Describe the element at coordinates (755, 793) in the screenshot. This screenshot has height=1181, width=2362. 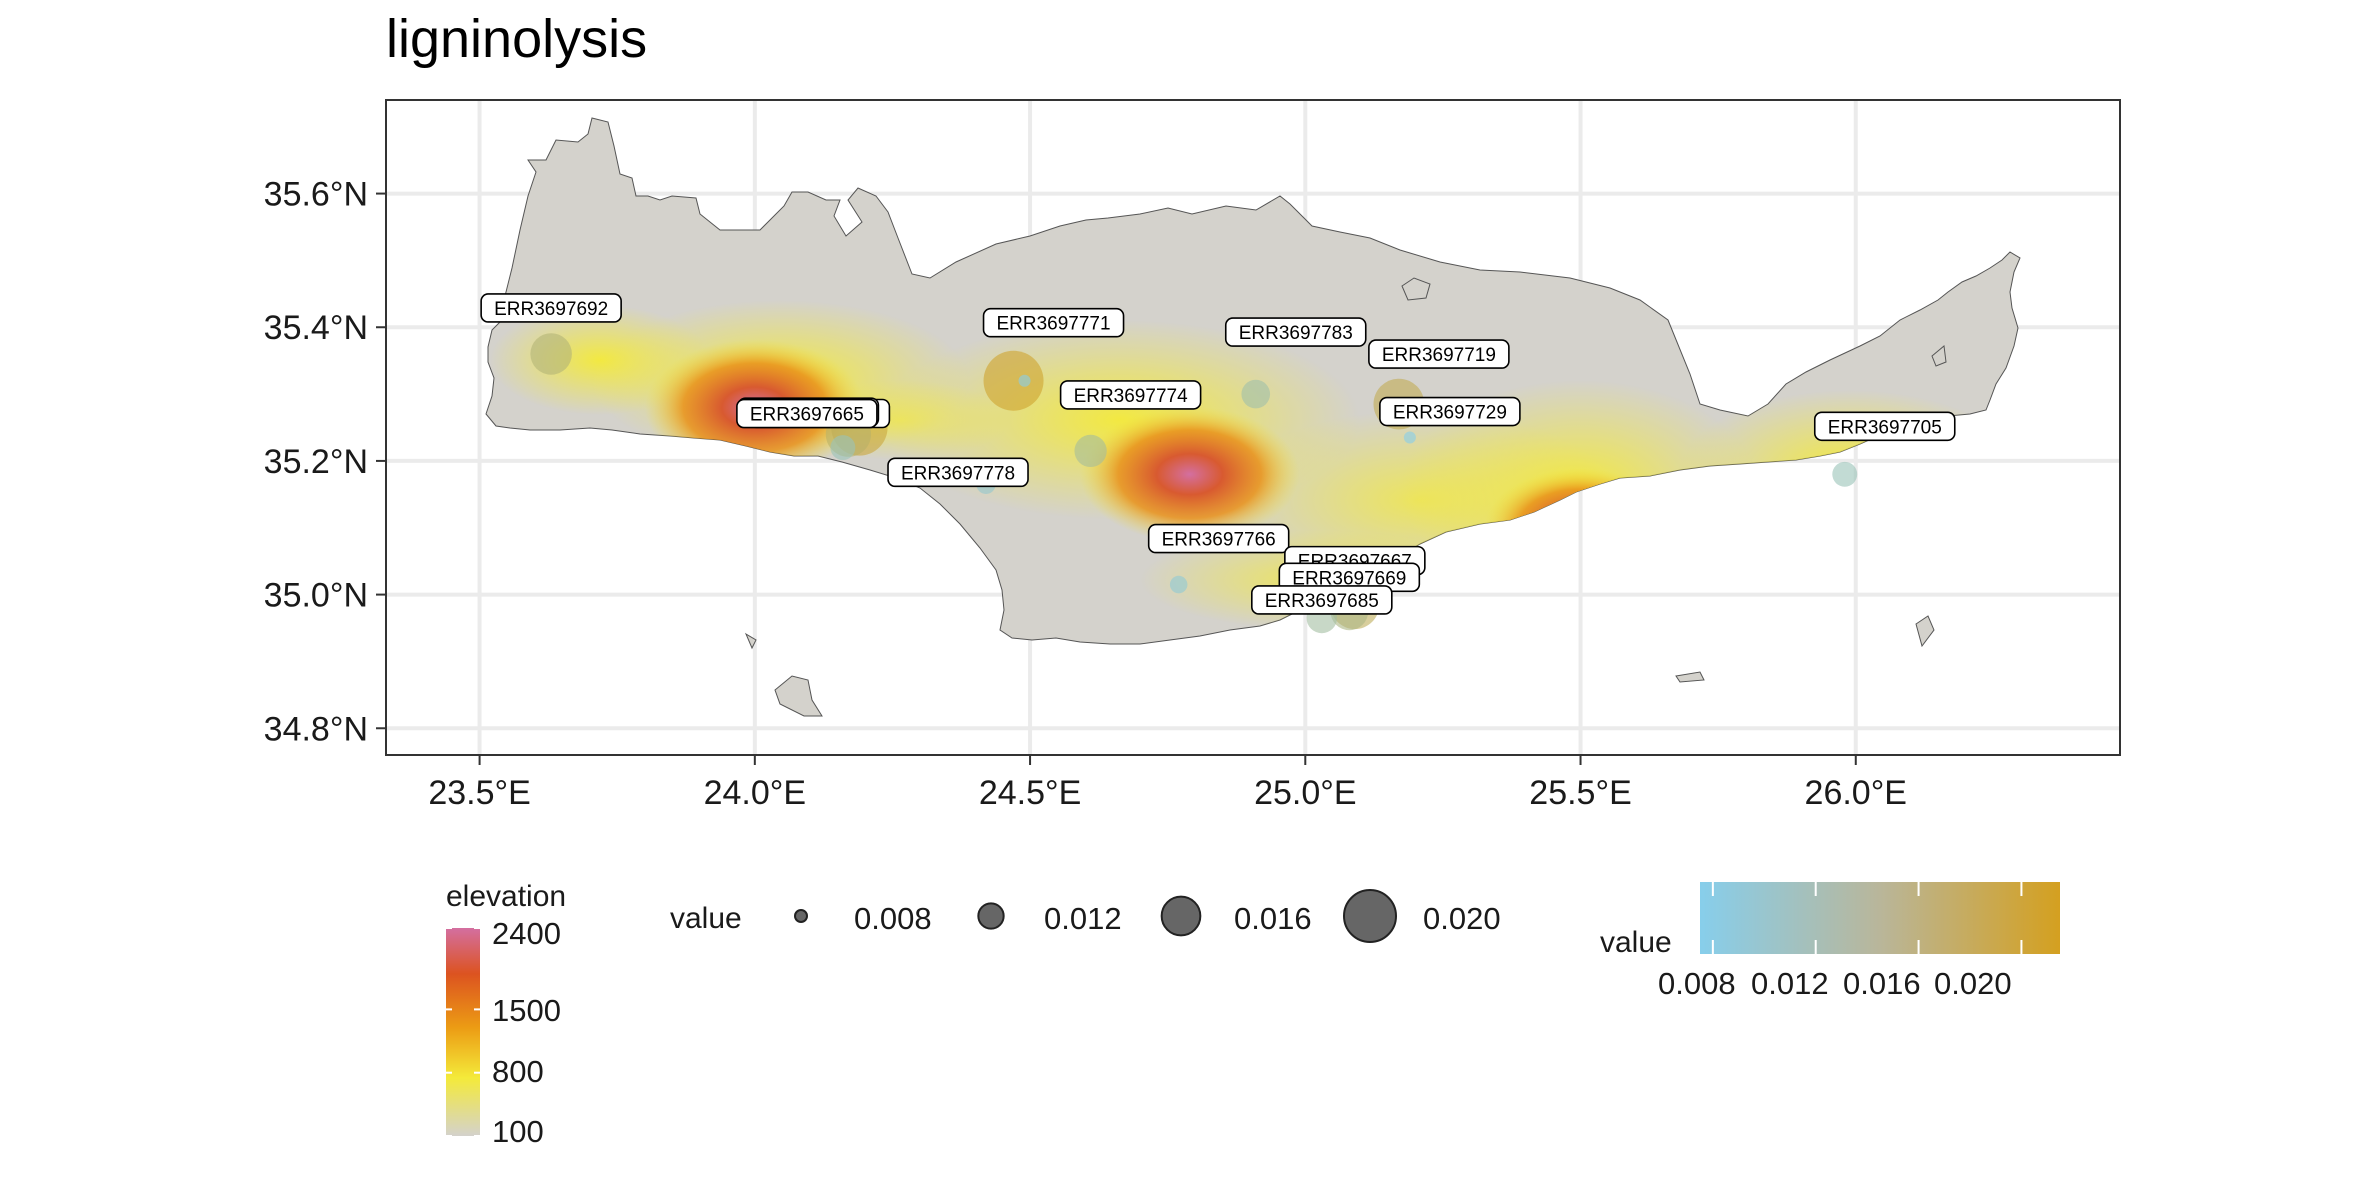
I see `x-tick-label: 24.0°E` at that location.